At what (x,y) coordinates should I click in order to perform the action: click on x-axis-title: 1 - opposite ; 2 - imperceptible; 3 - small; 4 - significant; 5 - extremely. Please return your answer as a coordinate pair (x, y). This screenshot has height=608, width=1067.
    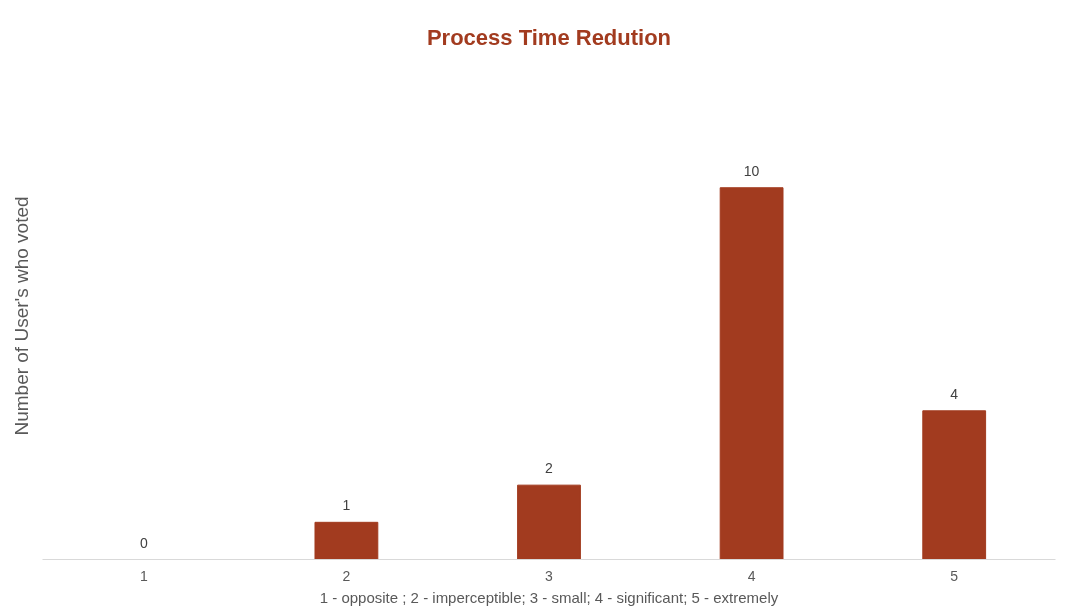
    Looking at the image, I should click on (549, 597).